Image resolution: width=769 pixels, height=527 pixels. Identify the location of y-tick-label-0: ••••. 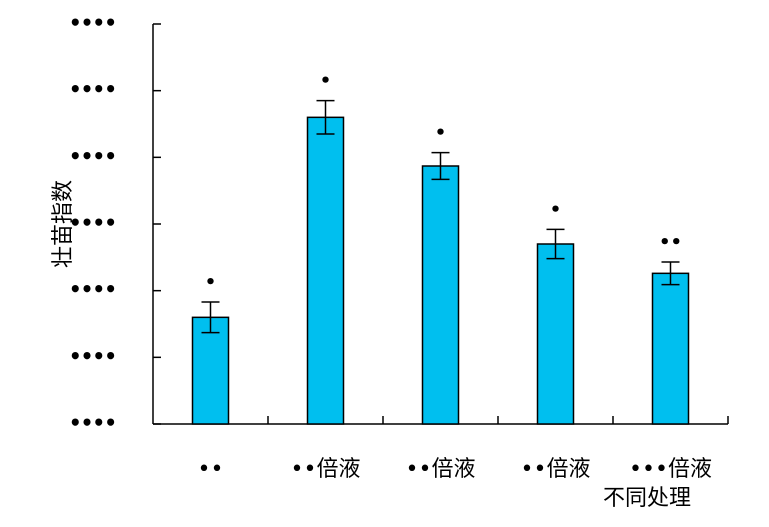
(92, 423).